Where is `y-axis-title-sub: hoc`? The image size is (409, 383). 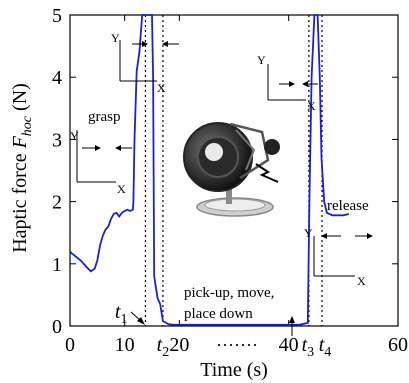 y-axis-title-sub: hoc is located at coordinates (27, 125).